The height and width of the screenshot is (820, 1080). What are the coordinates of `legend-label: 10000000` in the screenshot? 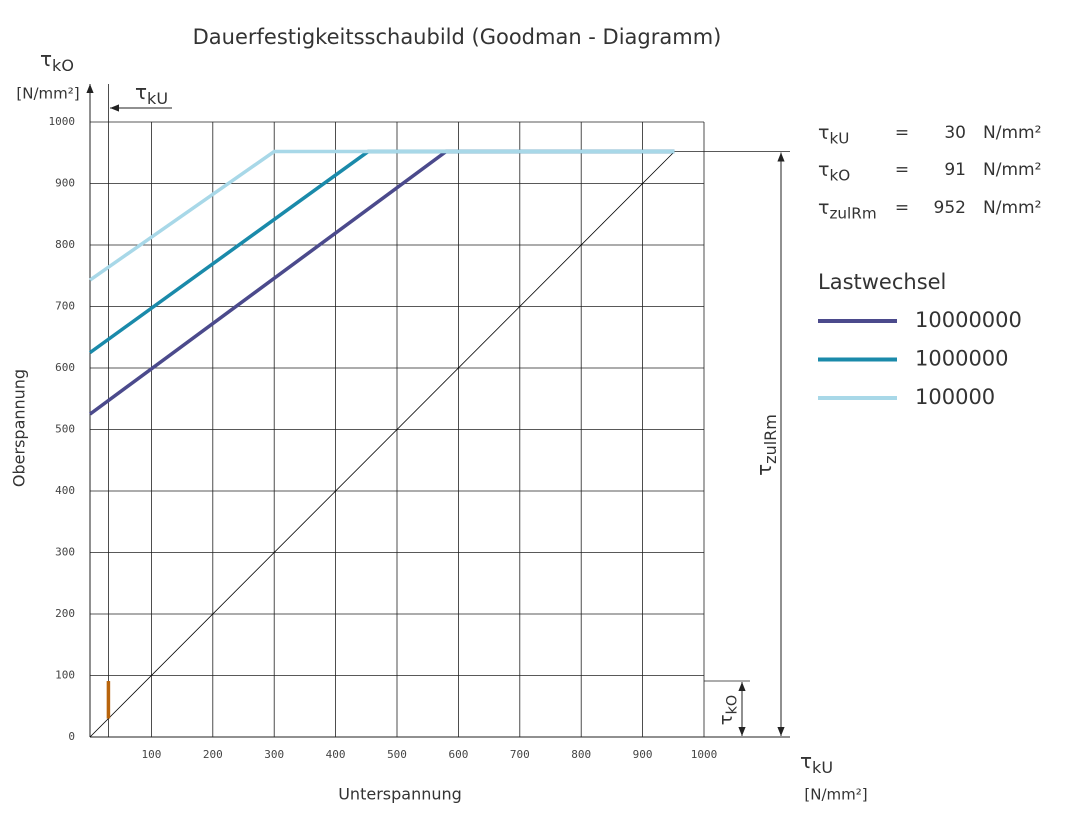 It's located at (968, 320).